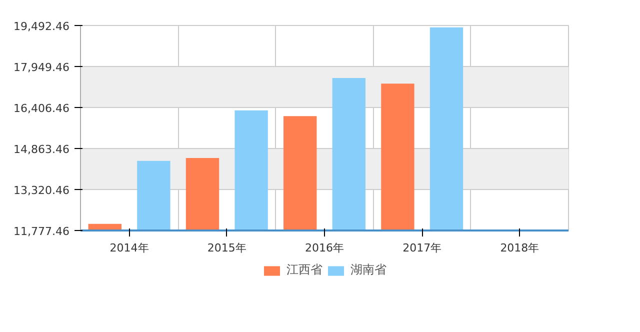 This screenshot has height=332, width=640. What do you see at coordinates (324, 248) in the screenshot?
I see `x-tick-label: 2016年` at bounding box center [324, 248].